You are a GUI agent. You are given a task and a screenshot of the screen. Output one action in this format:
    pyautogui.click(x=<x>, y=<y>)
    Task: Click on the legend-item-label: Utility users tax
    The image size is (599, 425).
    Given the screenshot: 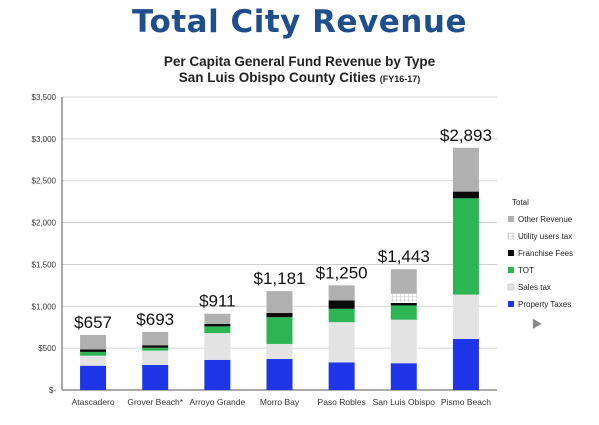 What is the action you would take?
    pyautogui.click(x=545, y=236)
    